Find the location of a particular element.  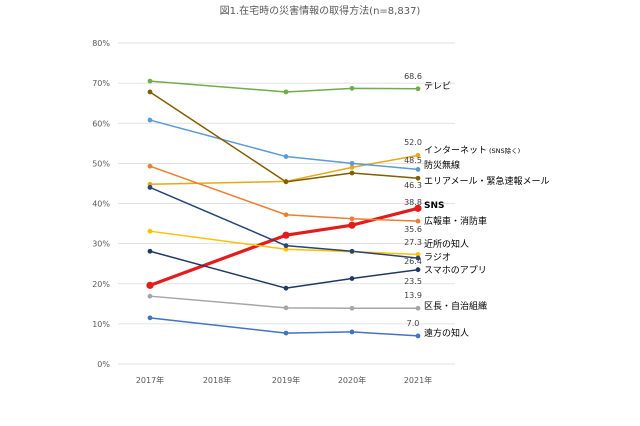

series-name-label: SNS is located at coordinates (434, 206).